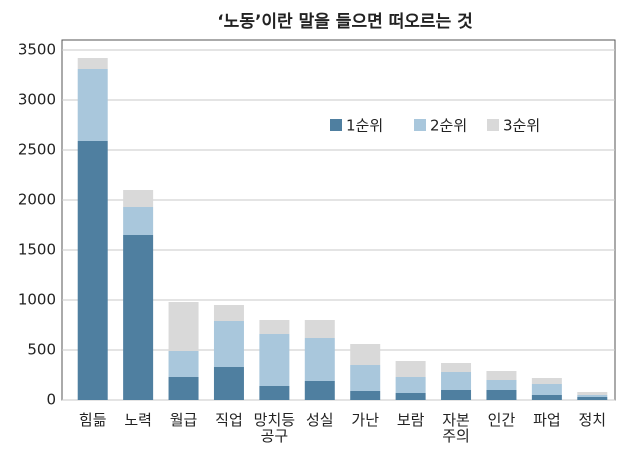  Describe the element at coordinates (448, 126) in the screenshot. I see `legend-label: 2순위` at that location.